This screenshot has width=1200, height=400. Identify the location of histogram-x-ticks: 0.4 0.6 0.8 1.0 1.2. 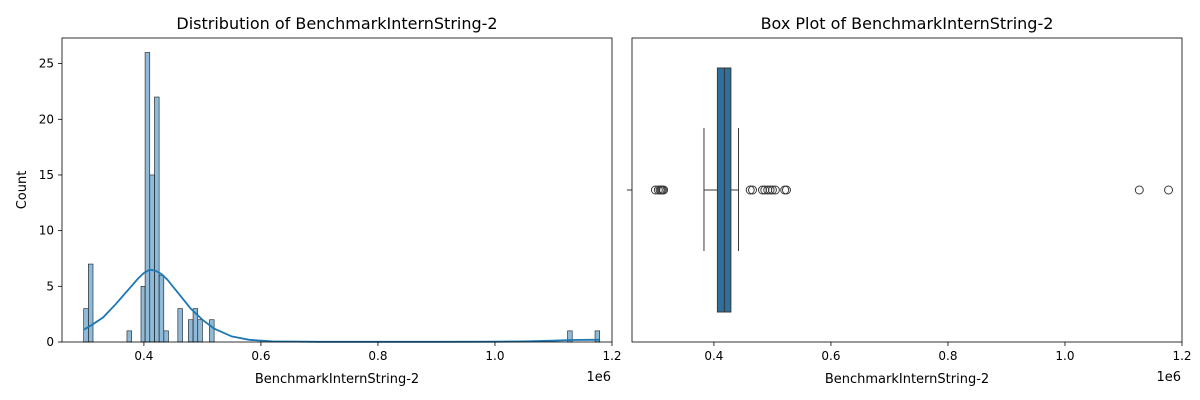
(378, 352).